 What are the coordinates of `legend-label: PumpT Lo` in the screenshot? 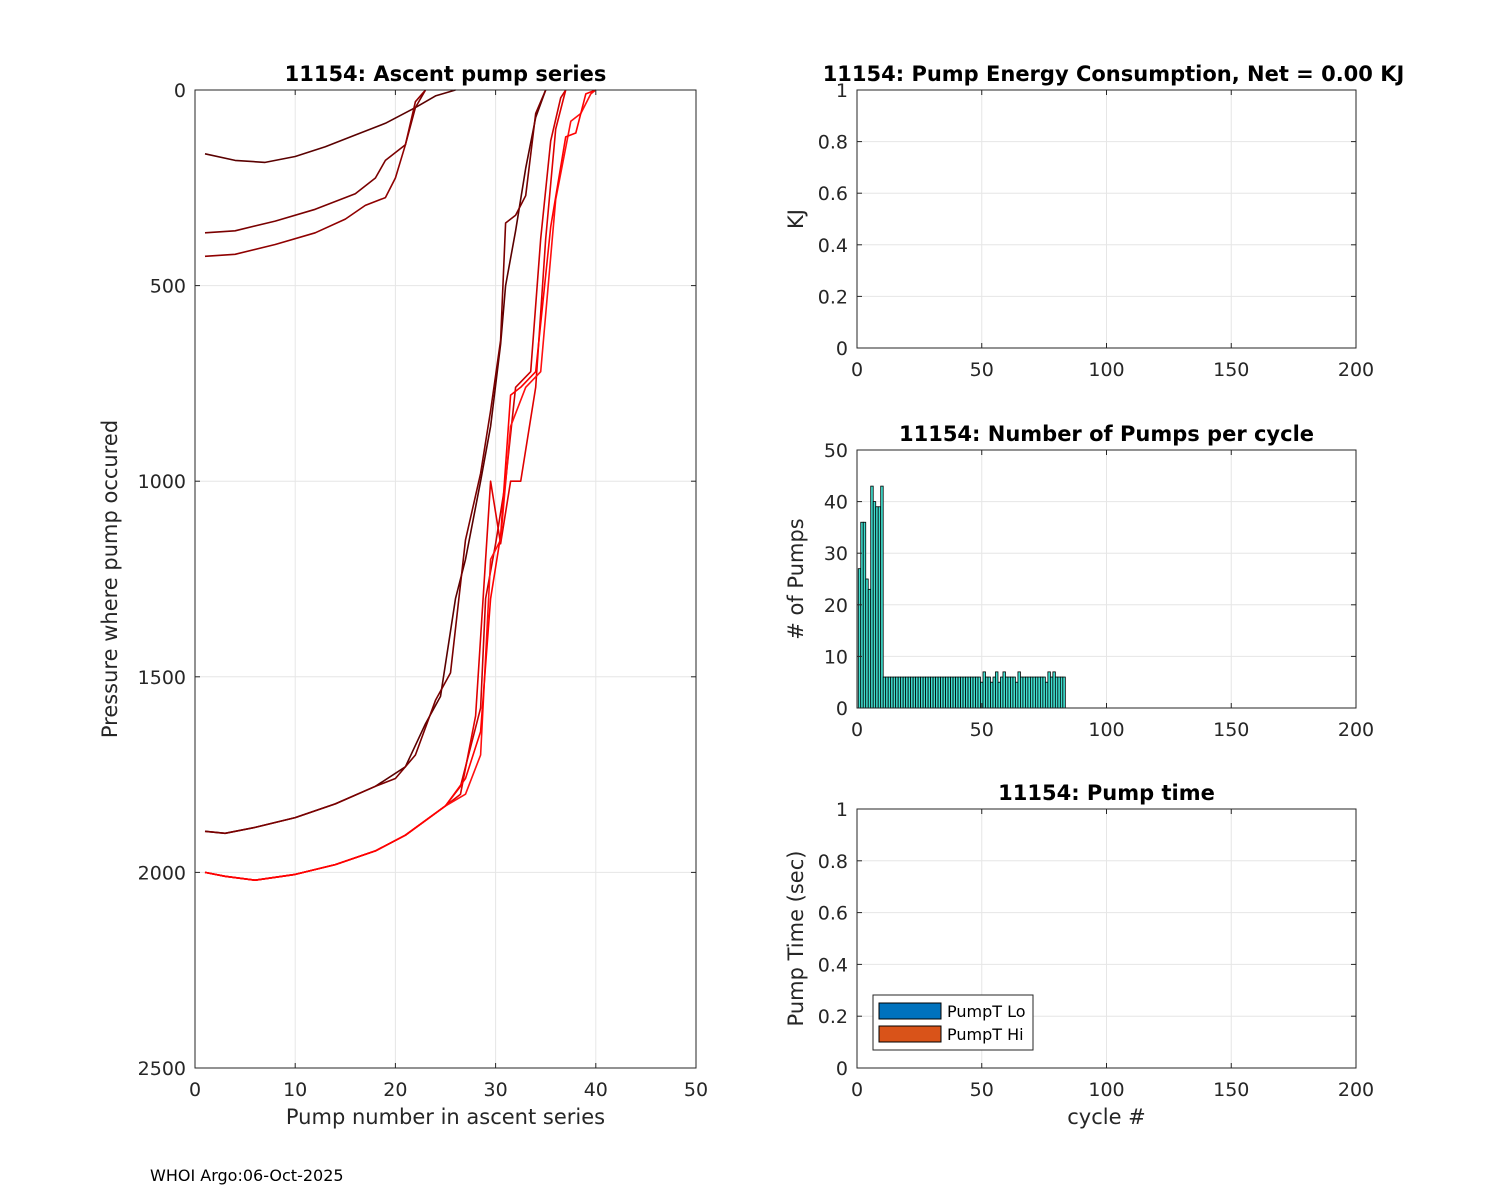 It's located at (986, 1011).